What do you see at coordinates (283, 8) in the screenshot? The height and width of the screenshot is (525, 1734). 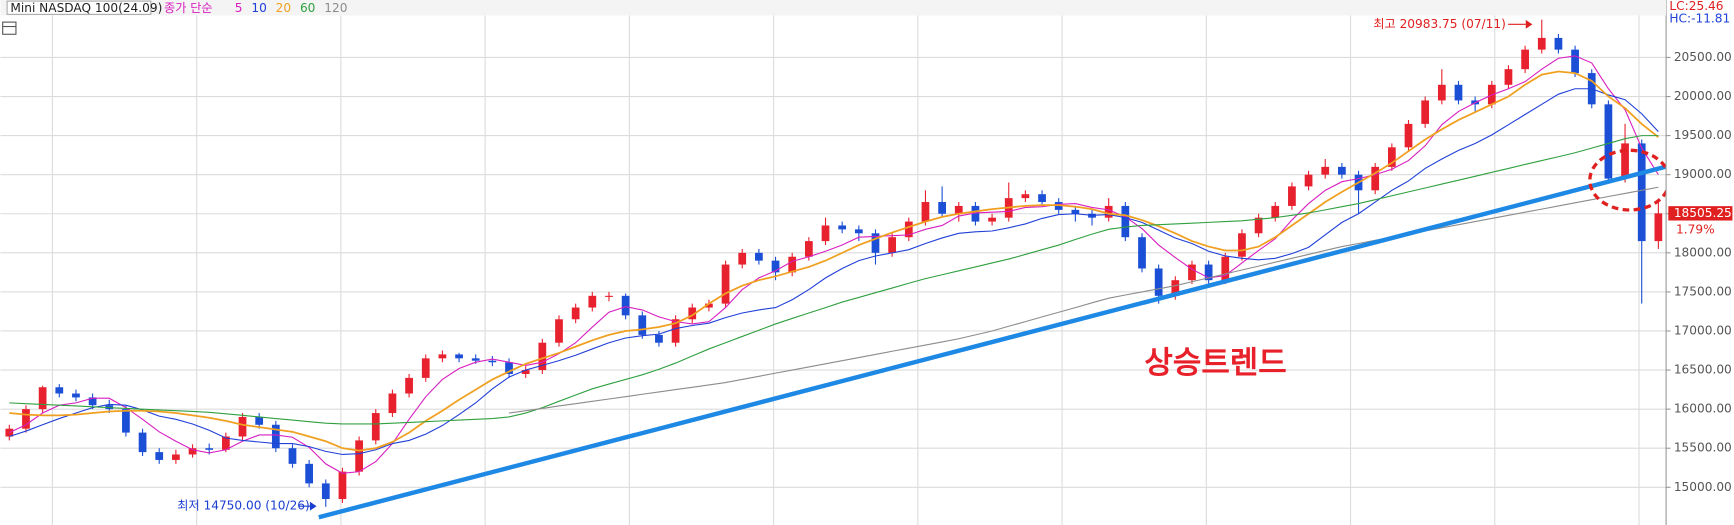 I see `legend-entry: 20` at bounding box center [283, 8].